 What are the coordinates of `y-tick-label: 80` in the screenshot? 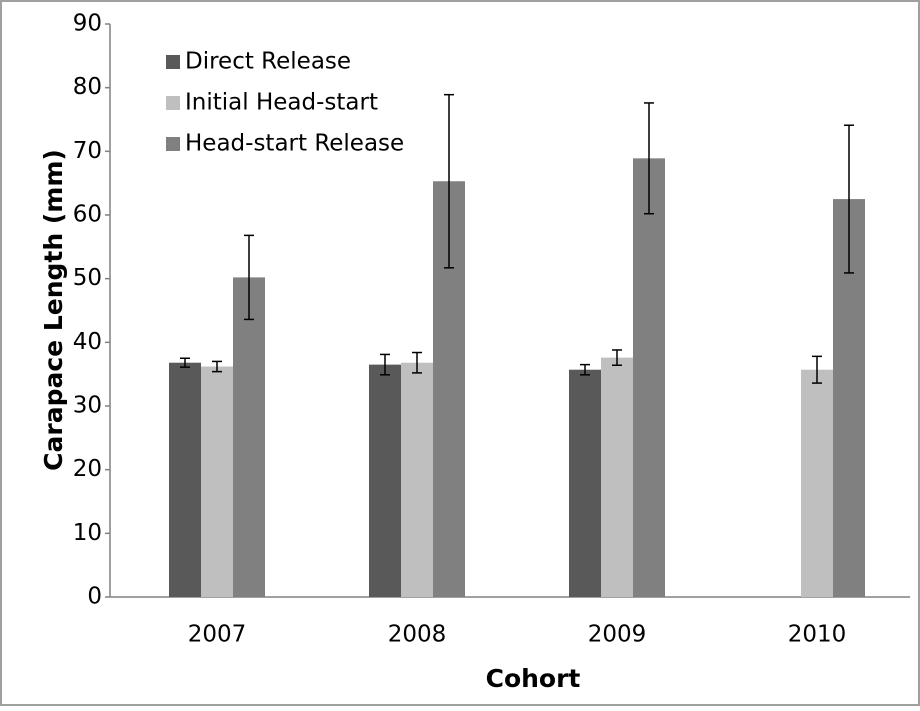 It's located at (87, 87).